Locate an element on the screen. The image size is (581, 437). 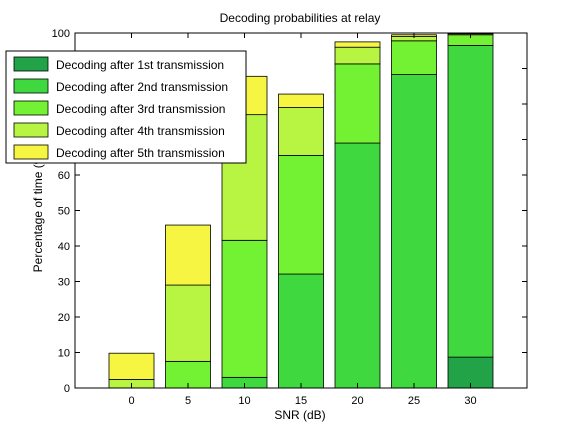
x-tick-label-1: 5 is located at coordinates (188, 401).